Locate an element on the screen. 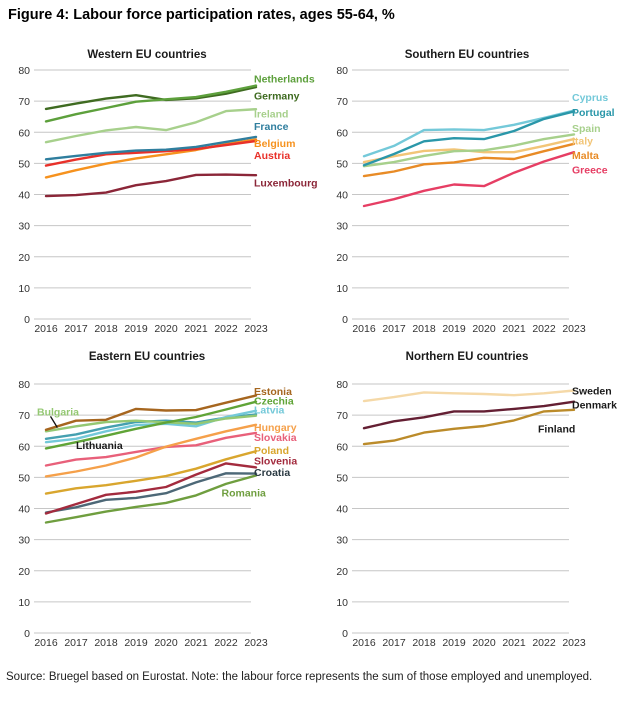 Image resolution: width=637 pixels, height=701 pixels. series-label-malta: Malta is located at coordinates (585, 156).